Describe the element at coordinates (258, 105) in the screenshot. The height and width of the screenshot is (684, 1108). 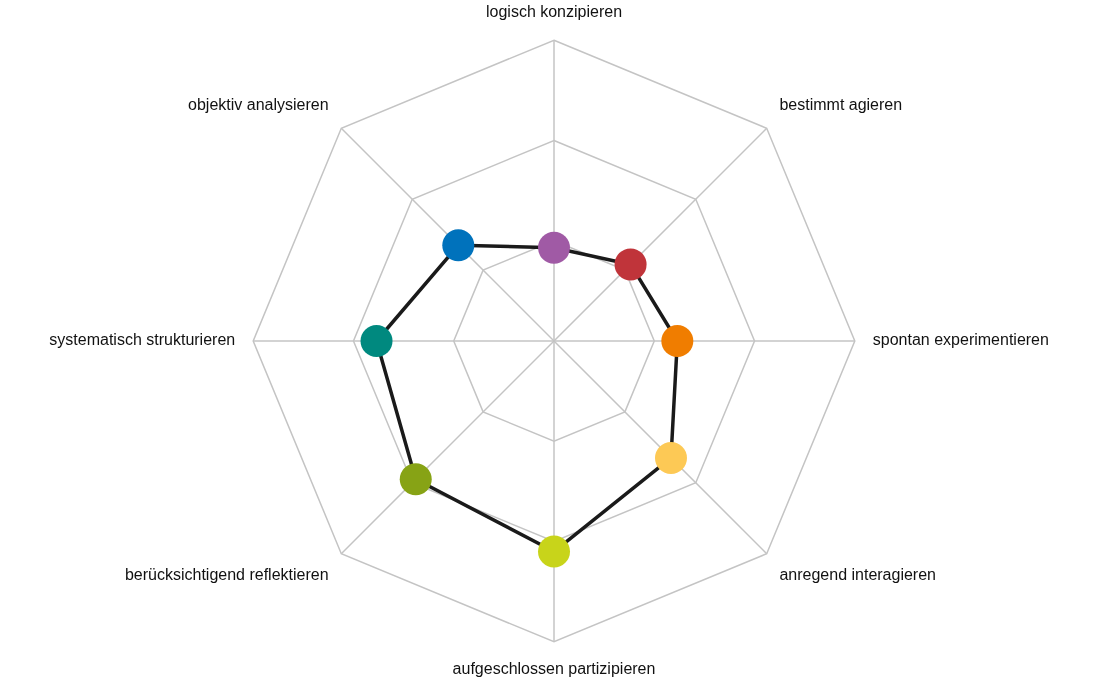
I see `spoke-label: objektiv analysieren` at that location.